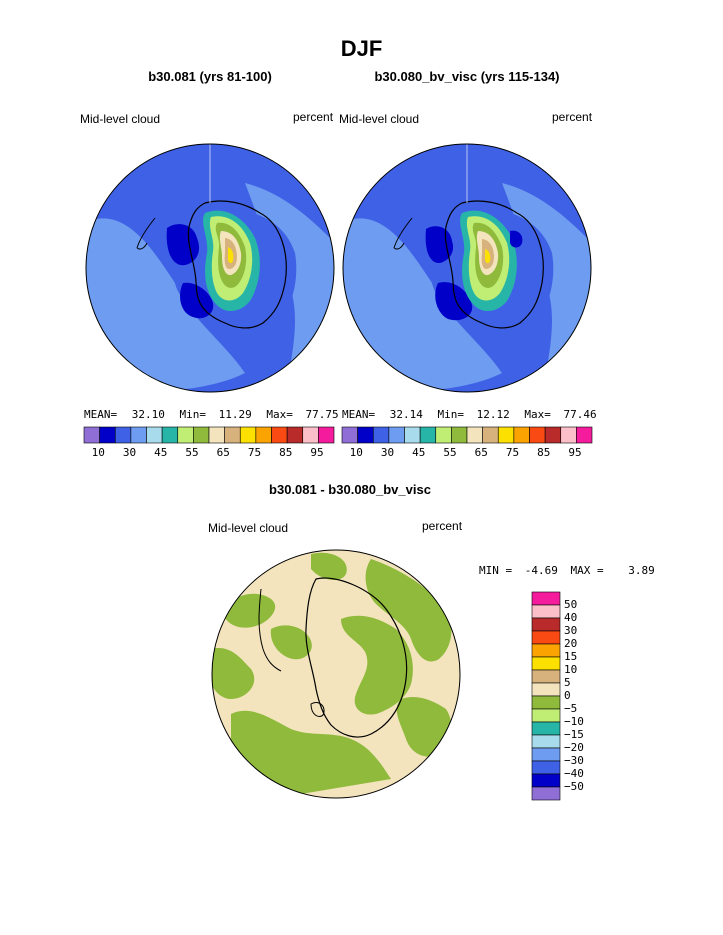 This screenshot has height=935, width=723. I want to click on min-value: 11.29, so click(235, 414).